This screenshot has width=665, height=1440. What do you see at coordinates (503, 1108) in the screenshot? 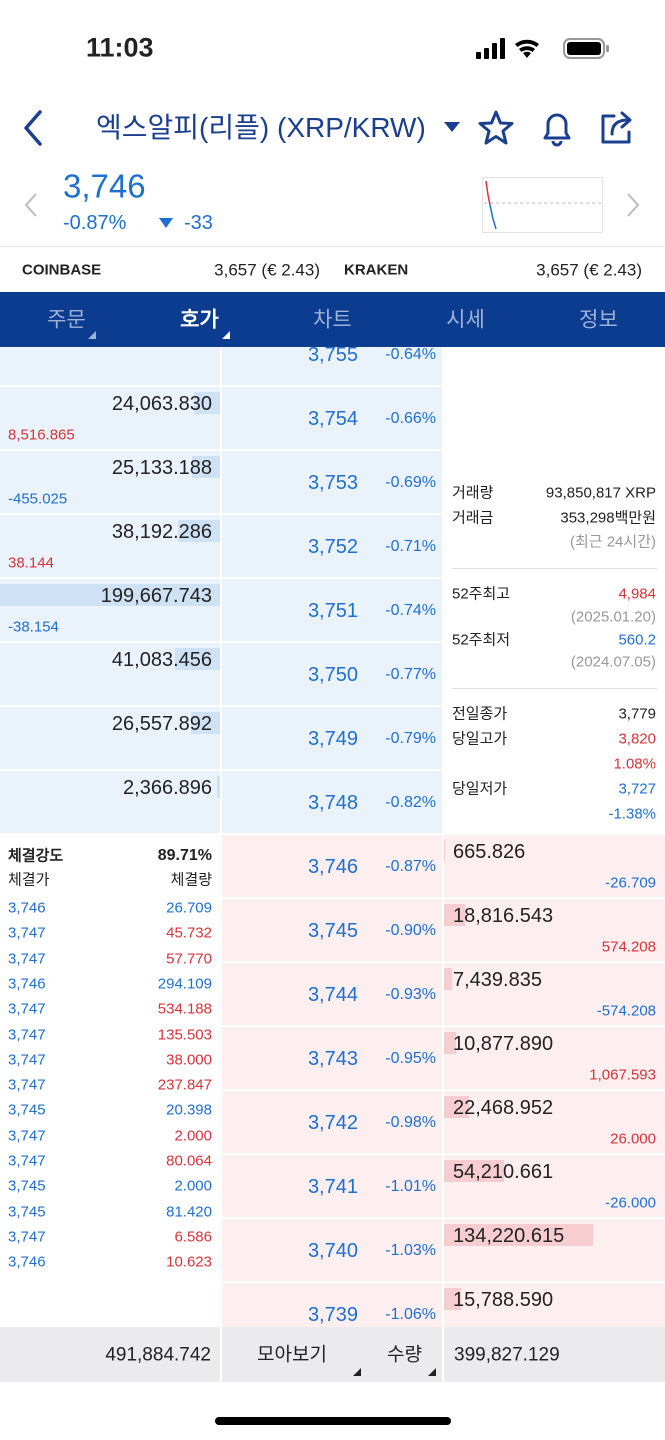
I see `buy-quantity: 22,468.952` at bounding box center [503, 1108].